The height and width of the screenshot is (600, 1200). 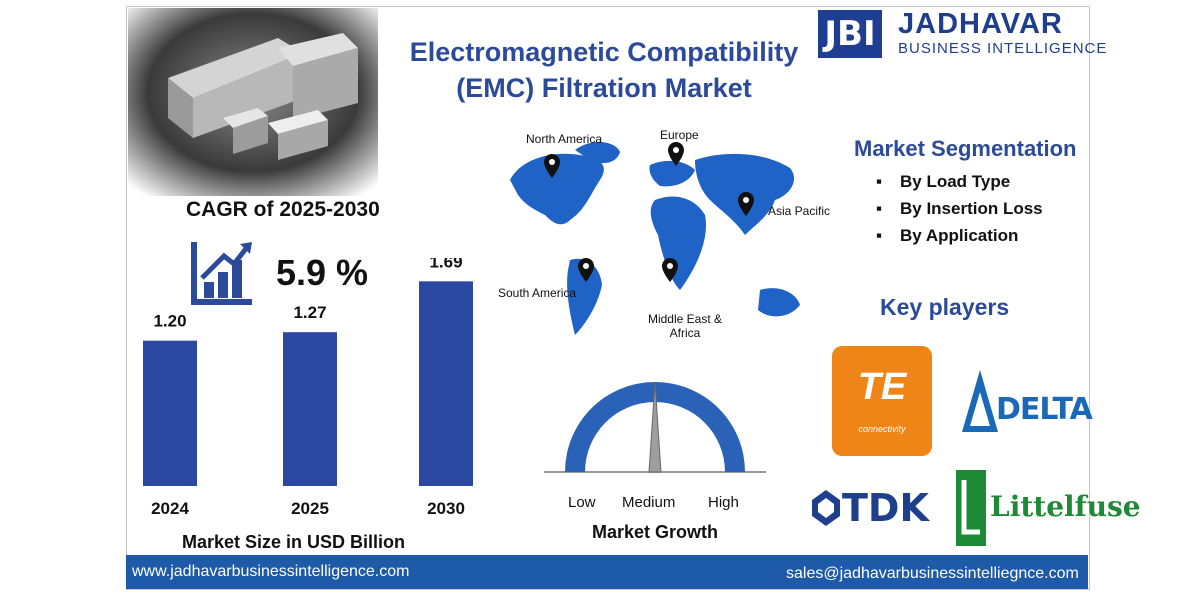 What do you see at coordinates (980, 24) in the screenshot?
I see `brand-name: JADHAVAR` at bounding box center [980, 24].